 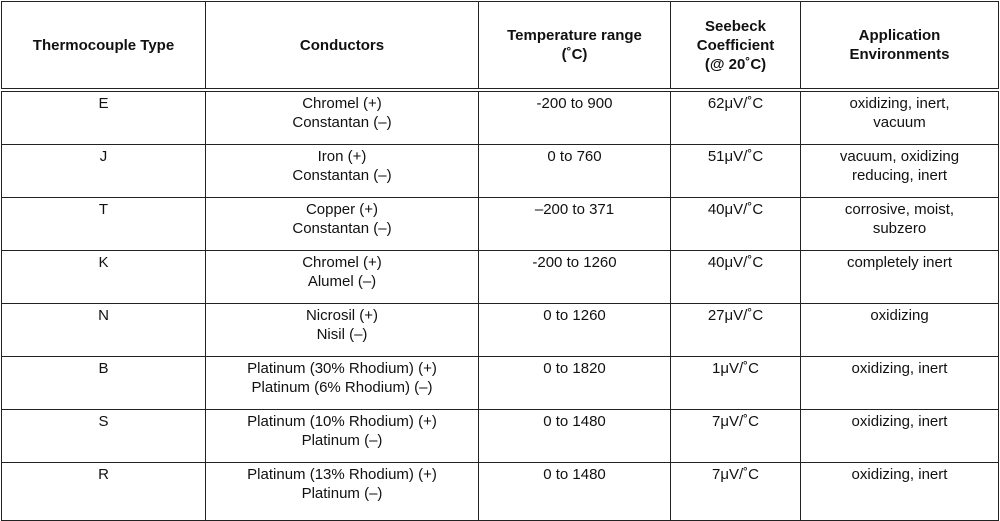 I want to click on table-cell: corrosive, moist, subzero, so click(x=899, y=224).